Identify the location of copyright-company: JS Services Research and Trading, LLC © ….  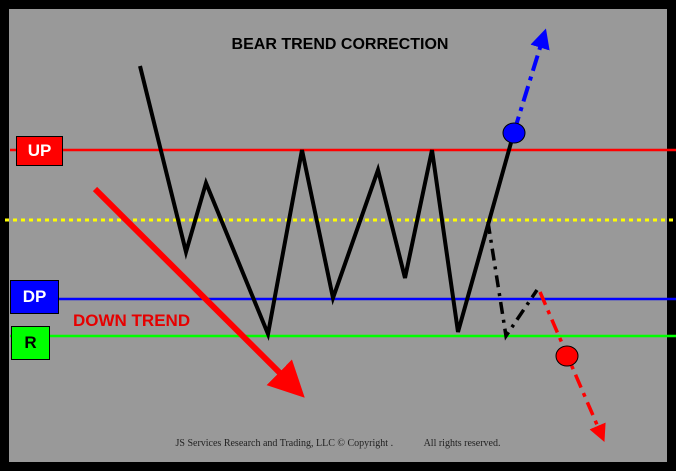
(284, 443).